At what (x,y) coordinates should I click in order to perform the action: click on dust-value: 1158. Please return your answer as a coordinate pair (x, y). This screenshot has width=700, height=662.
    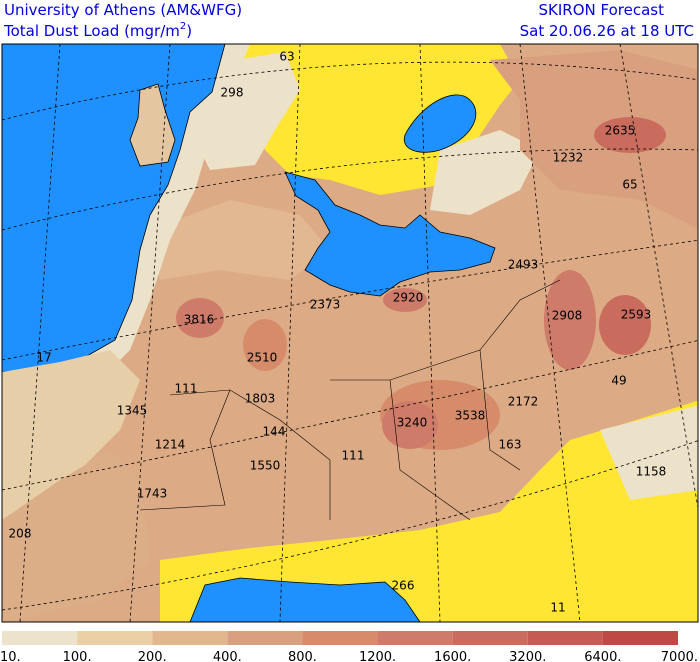
    Looking at the image, I should click on (651, 472).